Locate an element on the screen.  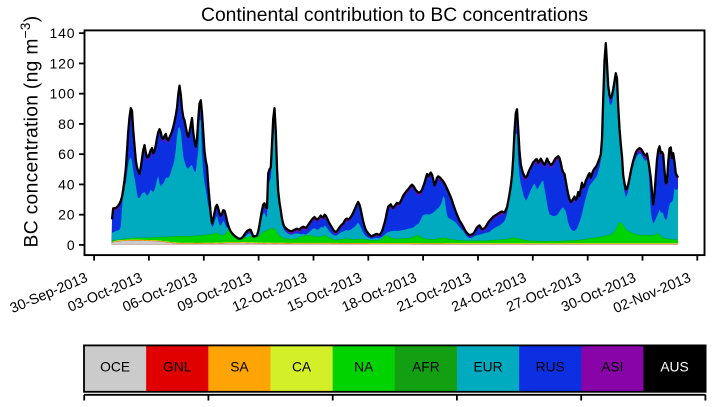
svg-text: BC concentration (ng m−3) is located at coordinates (30, 132).